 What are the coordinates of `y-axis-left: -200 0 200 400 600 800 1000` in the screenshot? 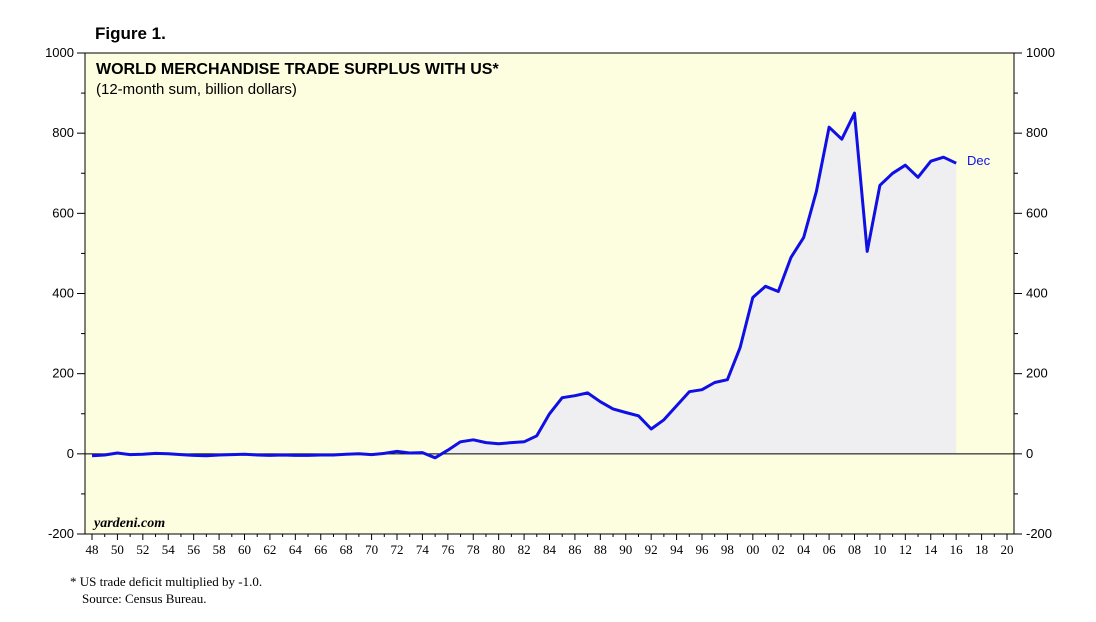 It's located at (65, 293).